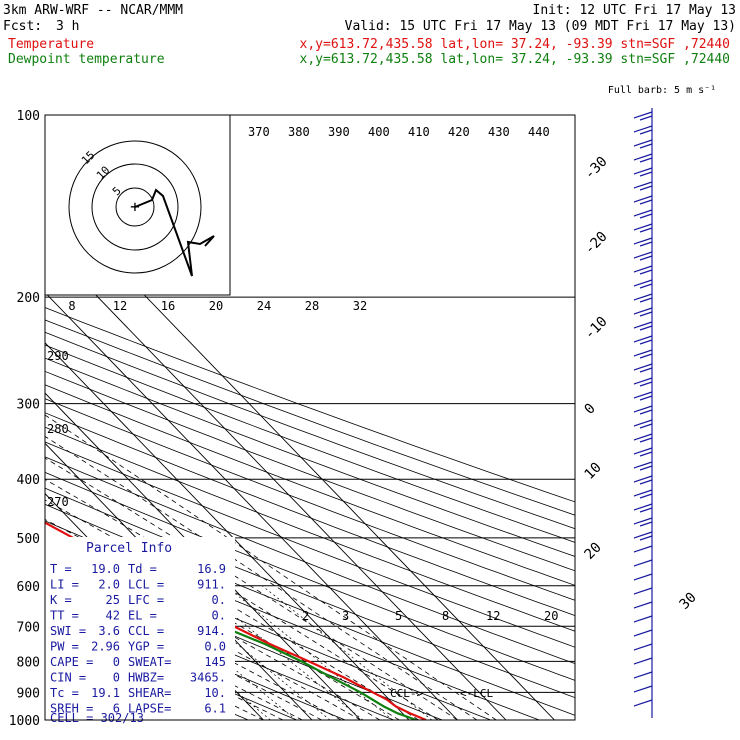  What do you see at coordinates (476, 693) in the screenshot?
I see `lcl-label: <-LCL` at bounding box center [476, 693].